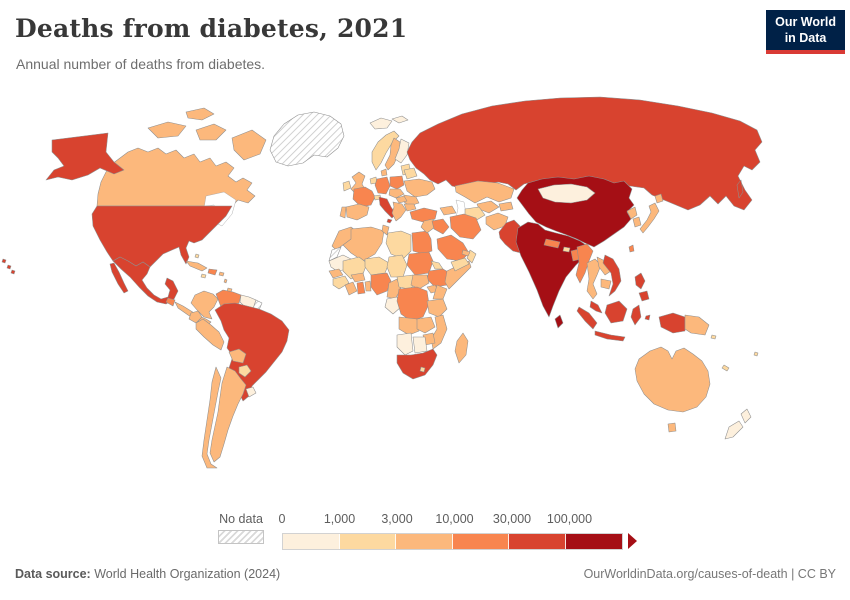 This screenshot has width=850, height=600. Describe the element at coordinates (85, 156) in the screenshot. I see `country-usa-alaska` at that location.